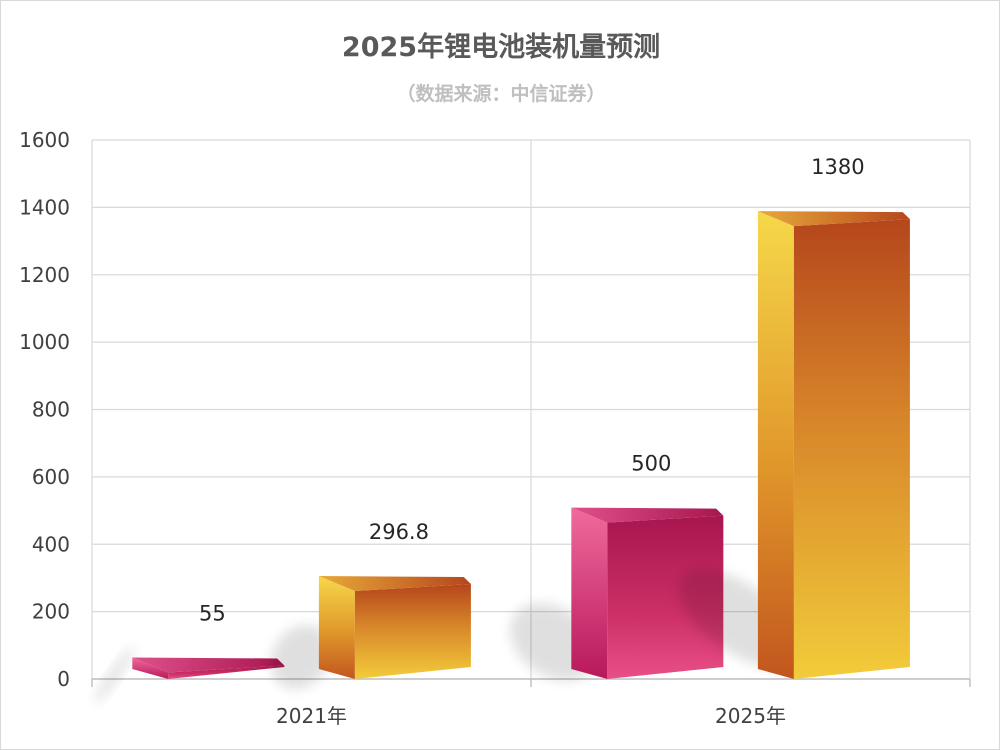 This screenshot has width=1000, height=750. I want to click on x-category-label: 2025年, so click(750, 716).